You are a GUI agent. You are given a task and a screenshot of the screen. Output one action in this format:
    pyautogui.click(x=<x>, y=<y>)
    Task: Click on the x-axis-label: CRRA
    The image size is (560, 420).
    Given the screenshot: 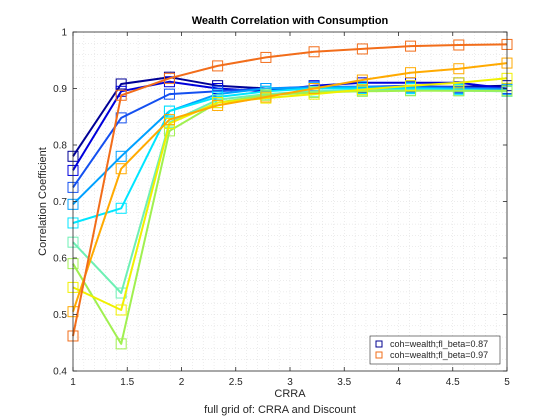 What is the action you would take?
    pyautogui.click(x=290, y=394)
    